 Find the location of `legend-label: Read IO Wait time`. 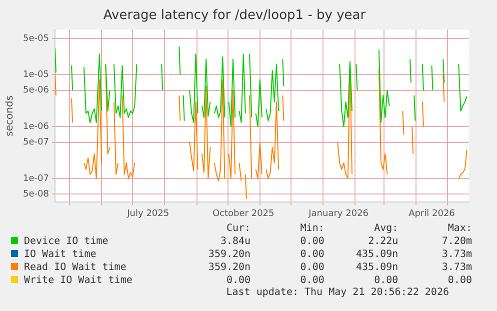

legend-label: Read IO Wait time is located at coordinates (75, 267).